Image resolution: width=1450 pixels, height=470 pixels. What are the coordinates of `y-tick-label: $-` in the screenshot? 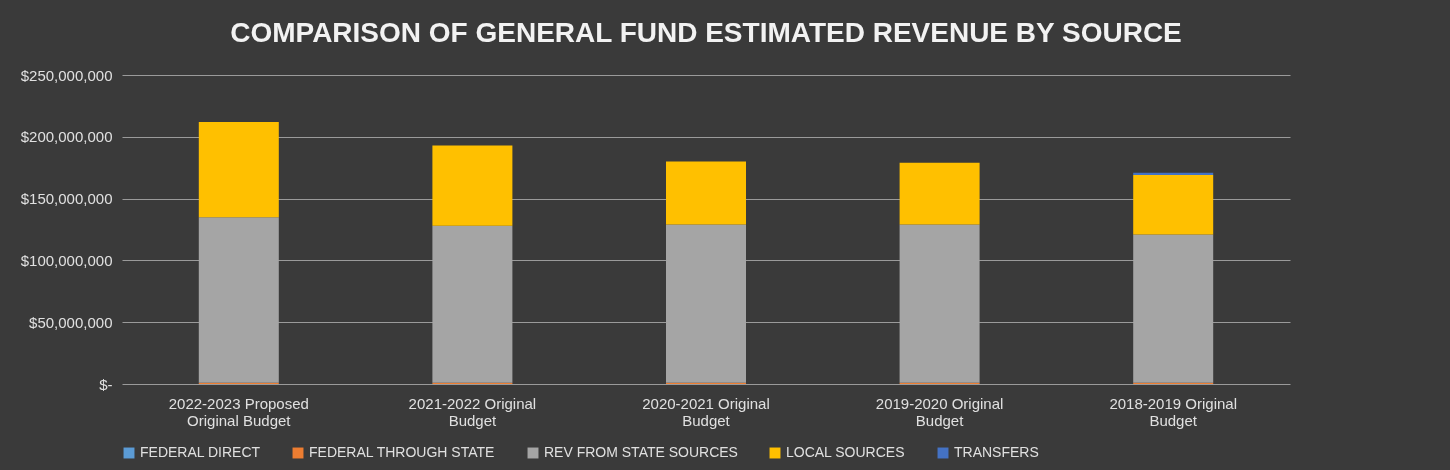 It's located at (106, 384).